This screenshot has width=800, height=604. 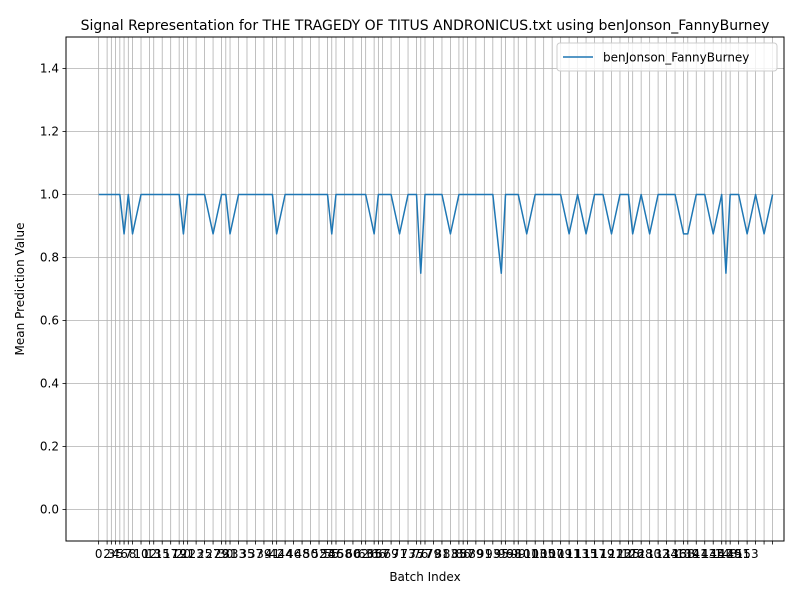 What do you see at coordinates (543, 554) in the screenshot?
I see `x-tick-label: 105` at bounding box center [543, 554].